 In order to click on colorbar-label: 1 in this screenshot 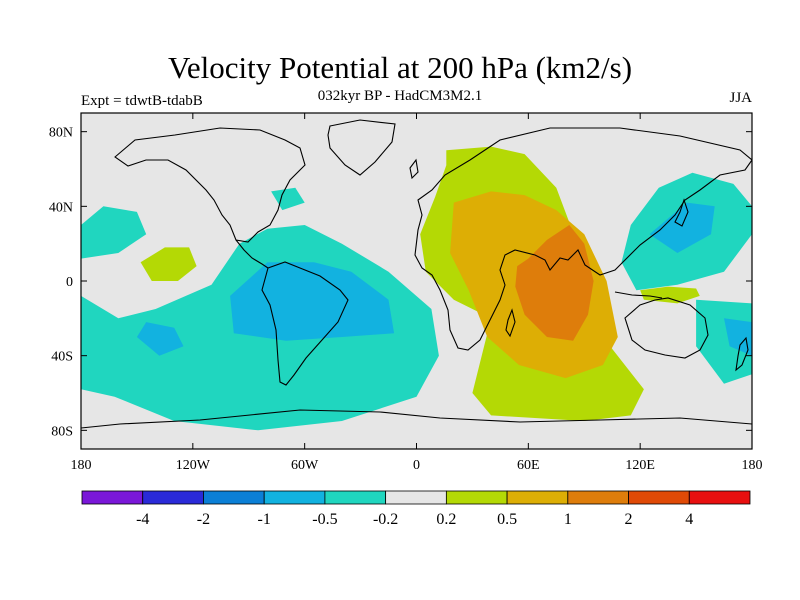, I will do `click(568, 519)`.